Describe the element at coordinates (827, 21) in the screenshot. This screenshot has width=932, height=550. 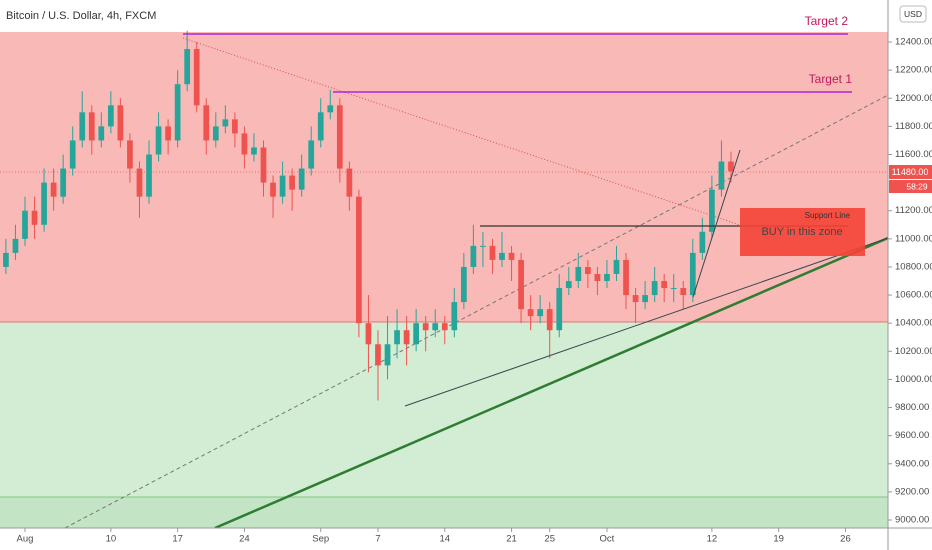
I see `target-label: Target 2` at that location.